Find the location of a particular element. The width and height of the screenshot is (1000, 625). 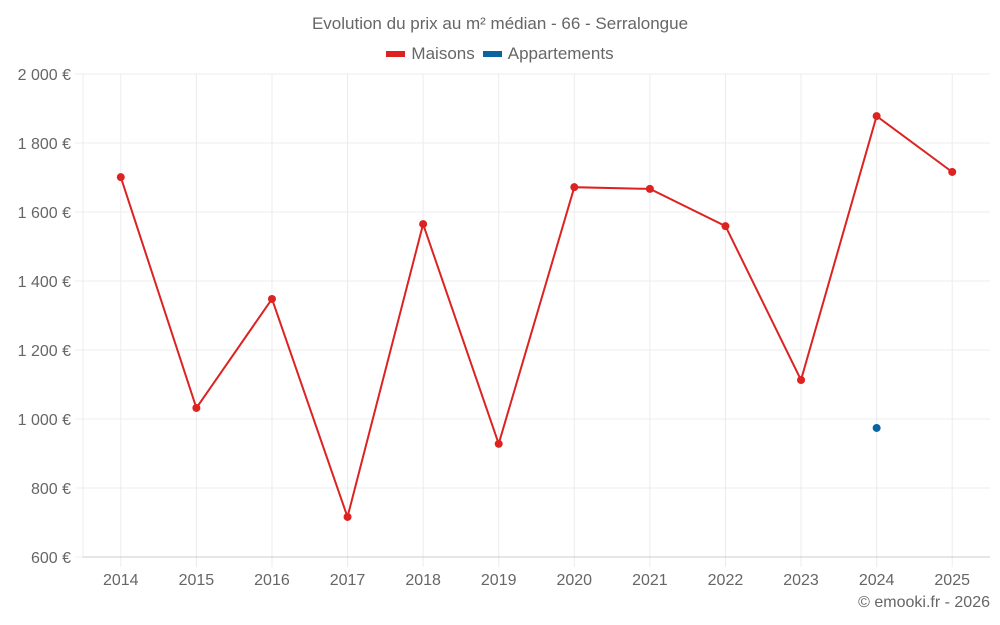

legend-item-appartements: Appartements is located at coordinates (548, 54).